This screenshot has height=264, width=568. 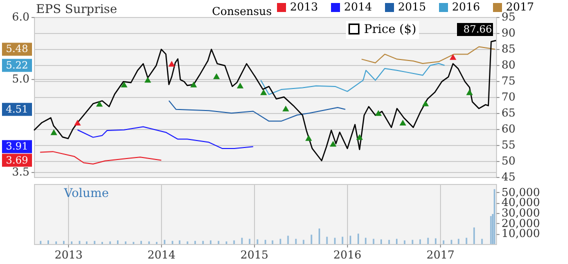 I want to click on y2-tick-label: 85, so click(x=509, y=49).